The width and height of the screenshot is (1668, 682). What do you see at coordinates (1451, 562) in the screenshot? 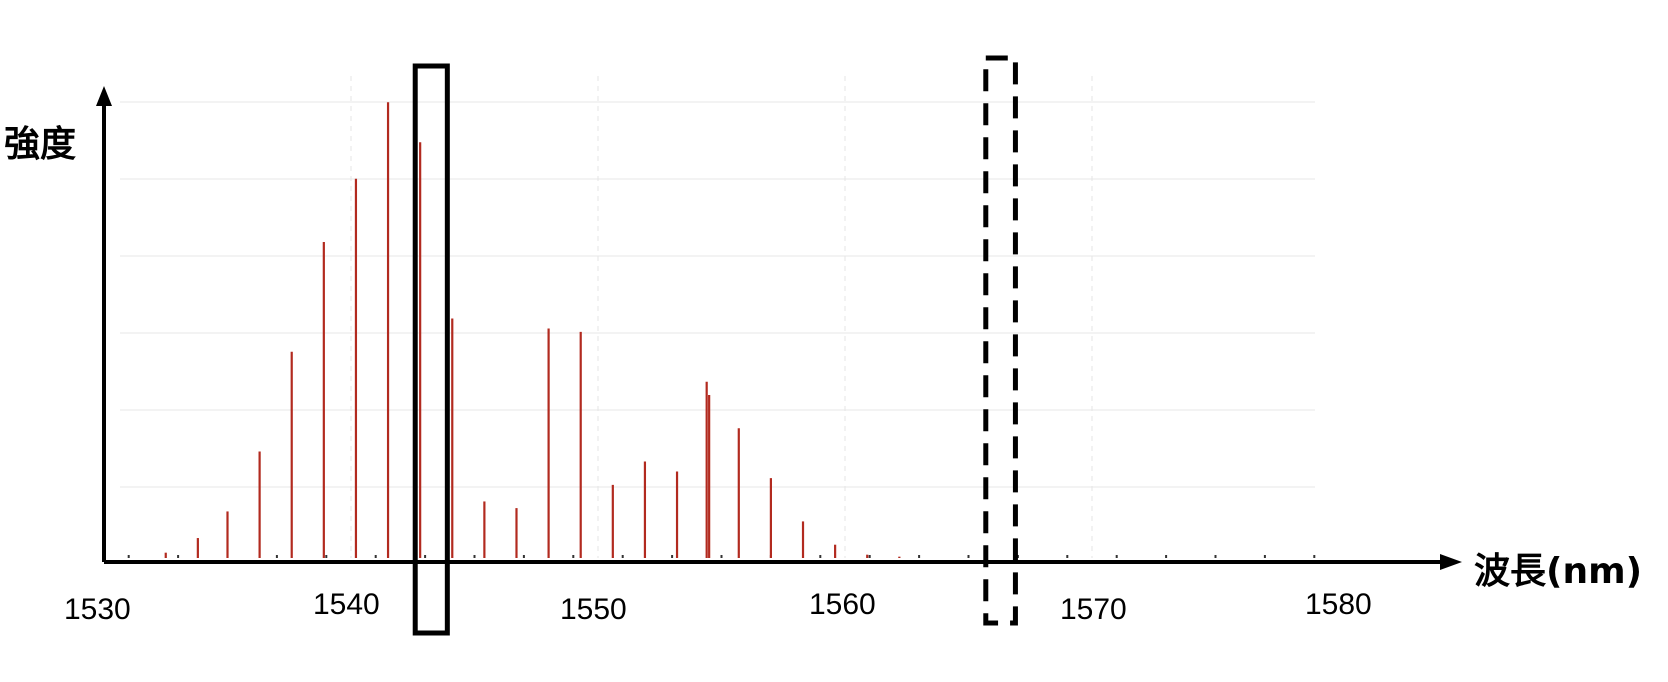
I see `x-axis-arrow-icon` at bounding box center [1451, 562].